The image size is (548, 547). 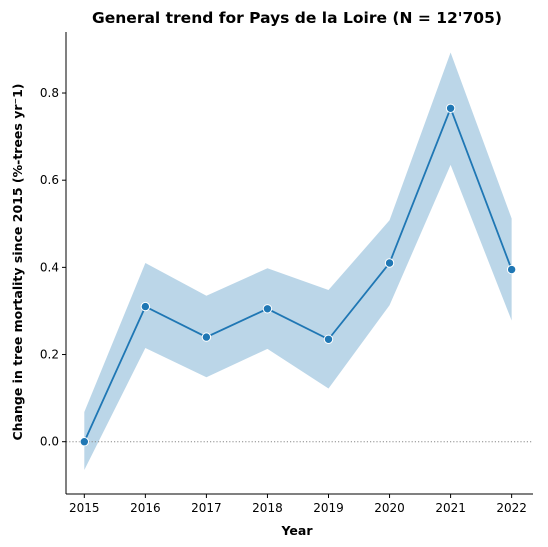 I want to click on y-tick-label: 0.6, so click(x=49, y=180).